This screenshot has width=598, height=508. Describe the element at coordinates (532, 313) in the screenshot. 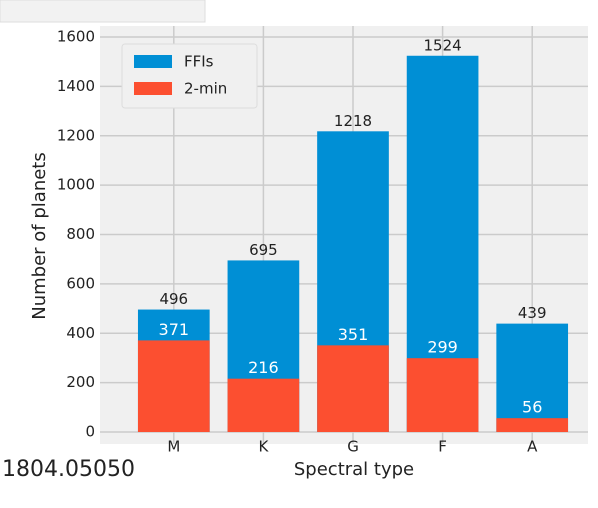

I see `value-label: 439` at that location.